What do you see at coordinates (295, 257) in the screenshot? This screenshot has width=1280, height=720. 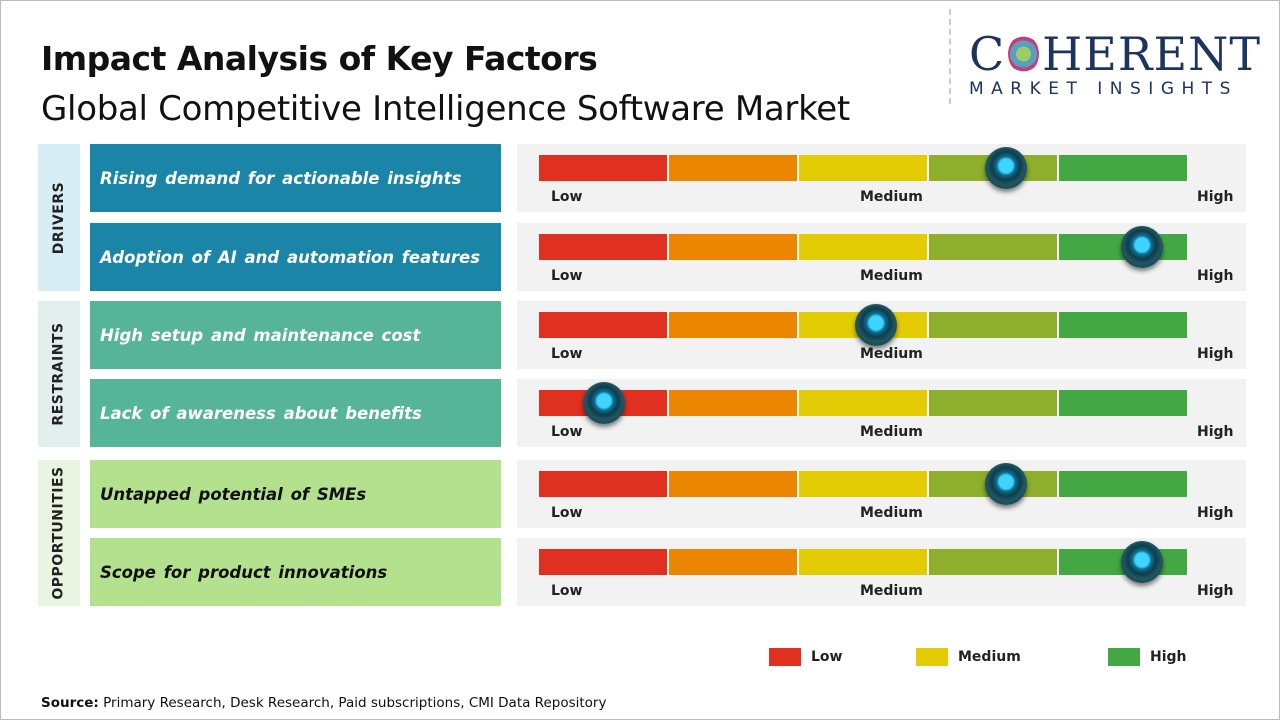 I see `factor-label: Adoption of AI and automation features` at bounding box center [295, 257].